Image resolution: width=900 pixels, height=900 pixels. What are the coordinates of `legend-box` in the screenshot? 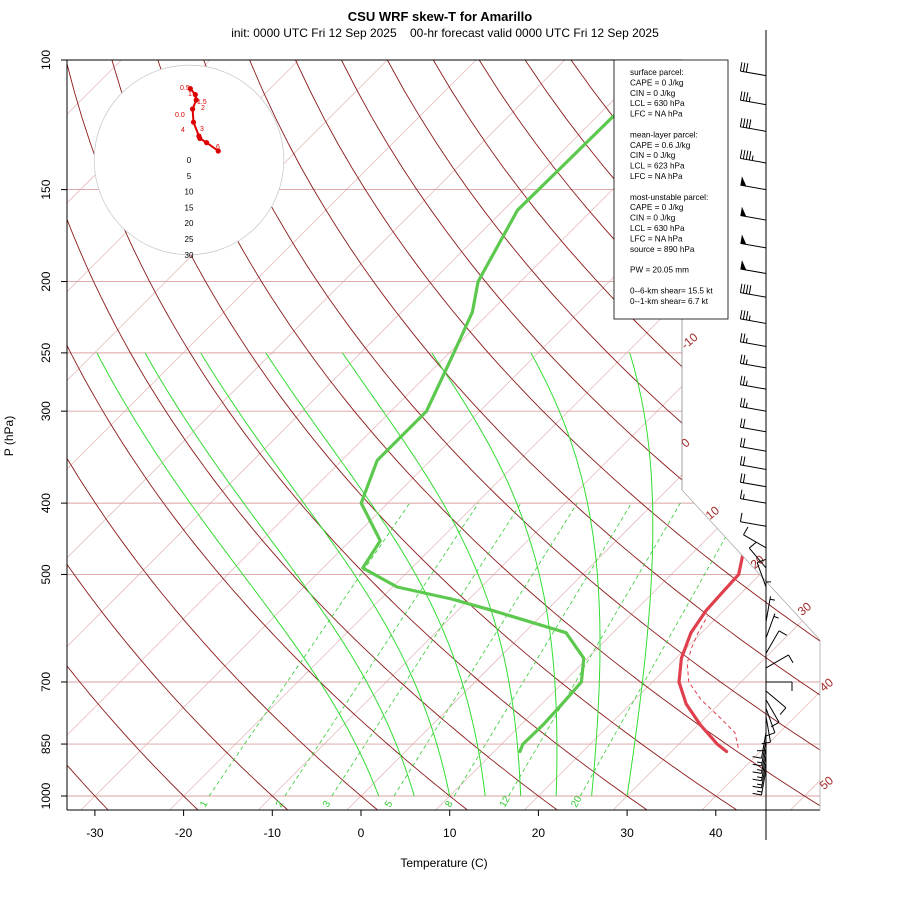 It's located at (671, 189).